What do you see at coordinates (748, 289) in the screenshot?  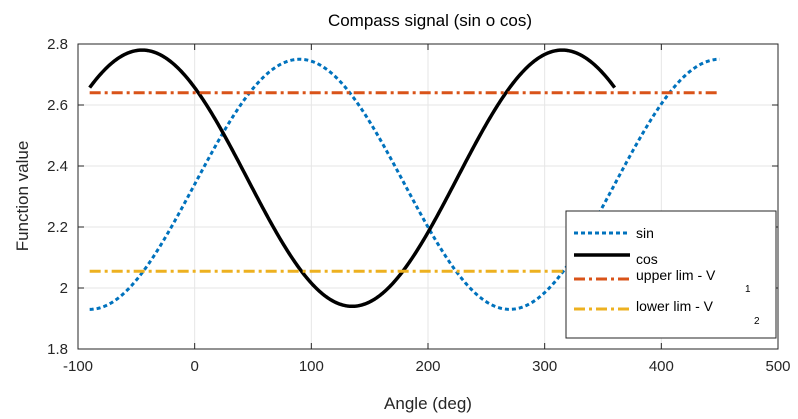 I see `legend-subscript-upper-lim: 1` at bounding box center [748, 289].